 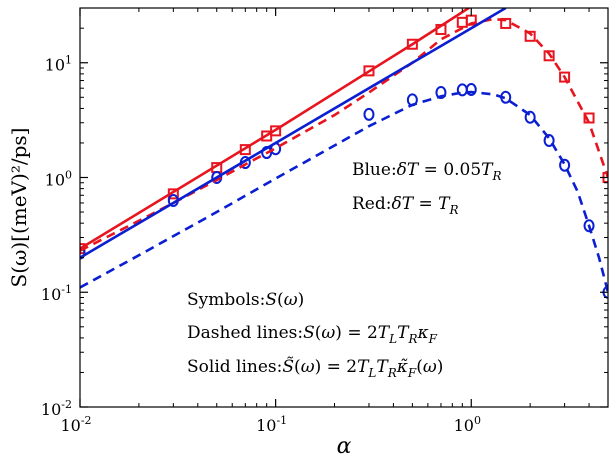 I want to click on x-axis-title: α, so click(x=344, y=446).